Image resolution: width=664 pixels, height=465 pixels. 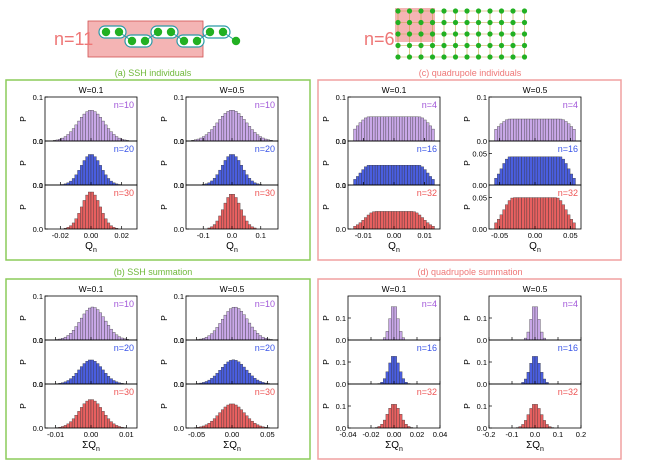 I want to click on x-tick-label: 0.00, so click(x=394, y=235).